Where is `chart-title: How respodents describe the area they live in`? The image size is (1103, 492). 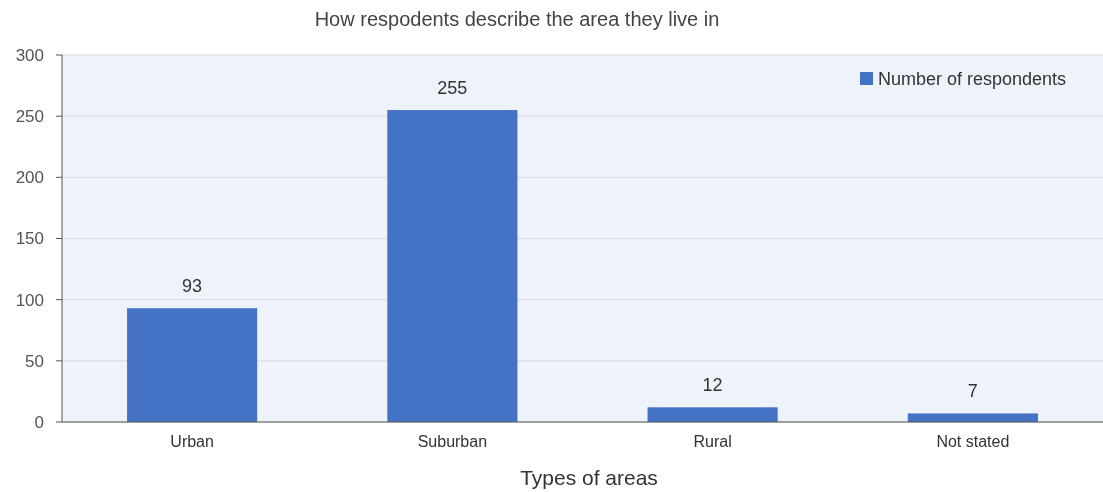 chart-title: How respodents describe the area they live in is located at coordinates (517, 19).